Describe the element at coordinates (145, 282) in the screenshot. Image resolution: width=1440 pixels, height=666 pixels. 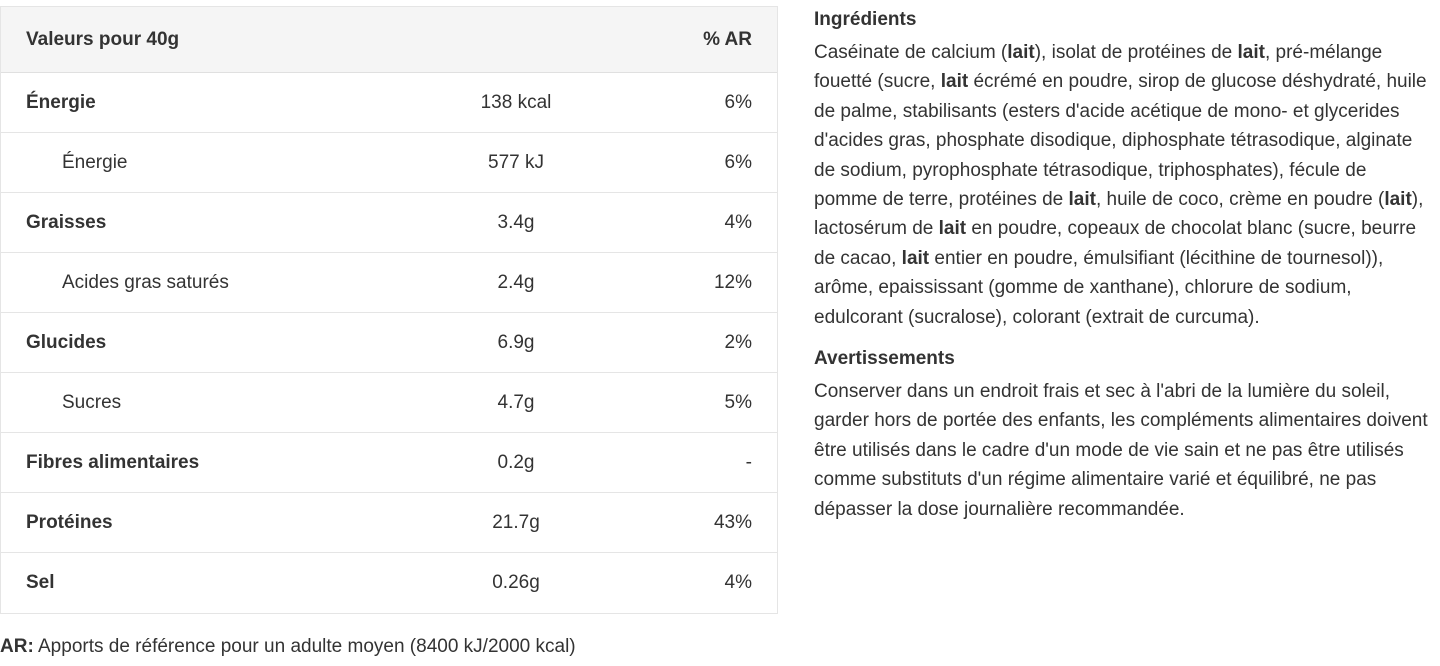
I see `nutrient-name: Acides gras saturés` at that location.